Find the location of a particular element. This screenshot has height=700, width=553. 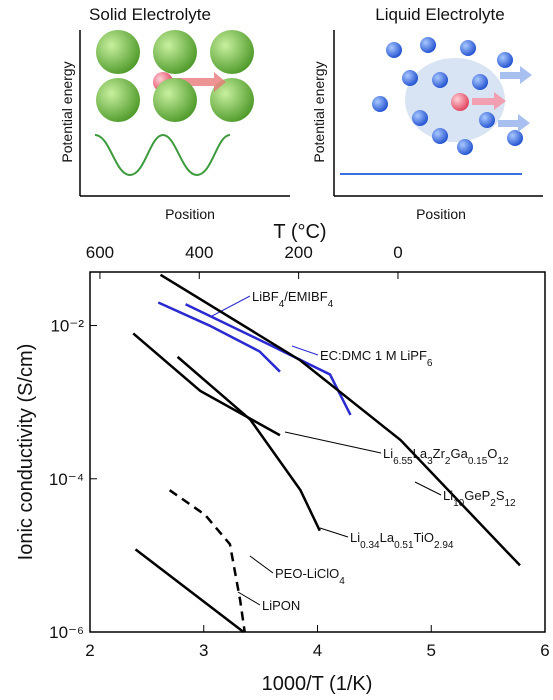

x2-axis-title: T (°C) is located at coordinates (299, 232).